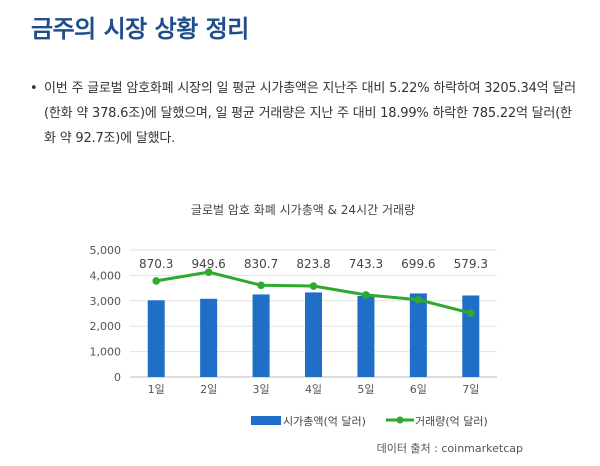 This screenshot has width=600, height=466. Describe the element at coordinates (208, 389) in the screenshot. I see `x-tick-label: 2일` at that location.